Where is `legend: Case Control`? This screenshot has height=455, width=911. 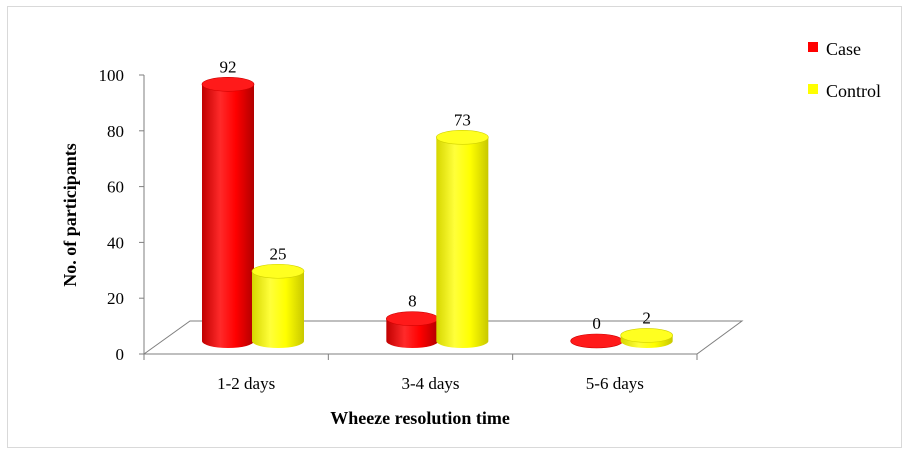 legend: Case Control is located at coordinates (844, 70).